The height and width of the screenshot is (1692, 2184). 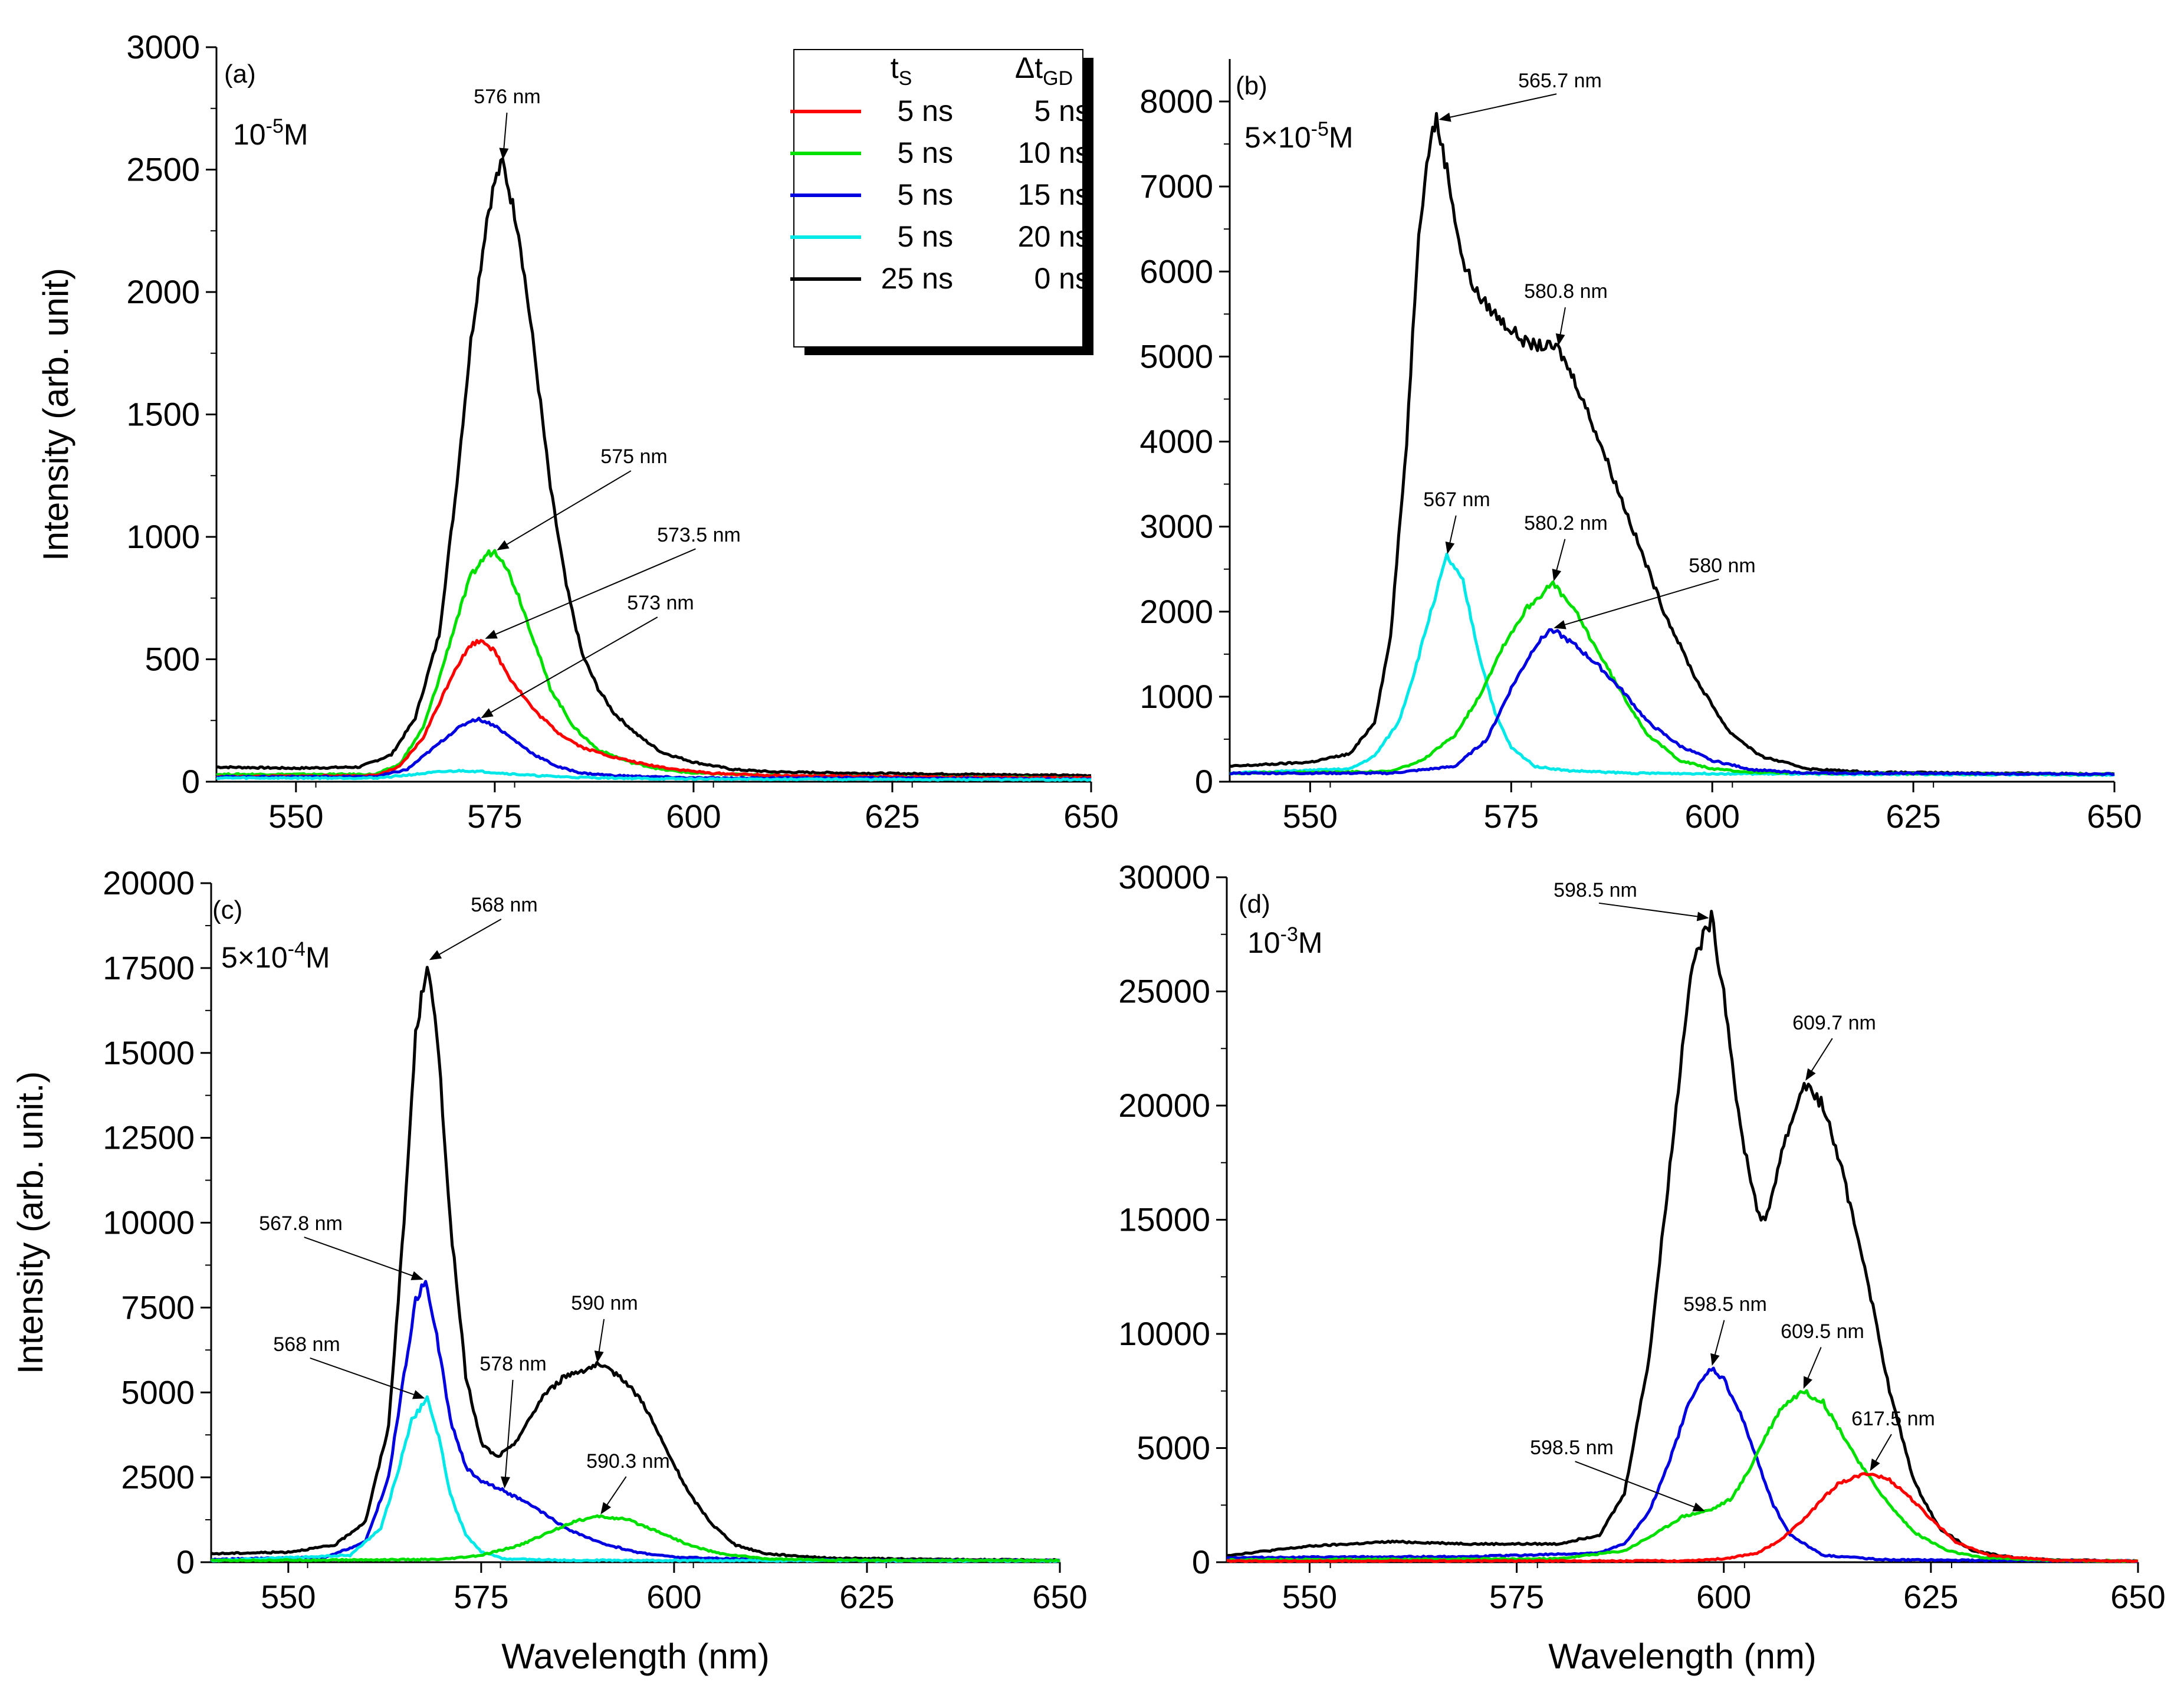 What do you see at coordinates (1893, 1419) in the screenshot?
I see `peak-annotation: 617.5 nm` at bounding box center [1893, 1419].